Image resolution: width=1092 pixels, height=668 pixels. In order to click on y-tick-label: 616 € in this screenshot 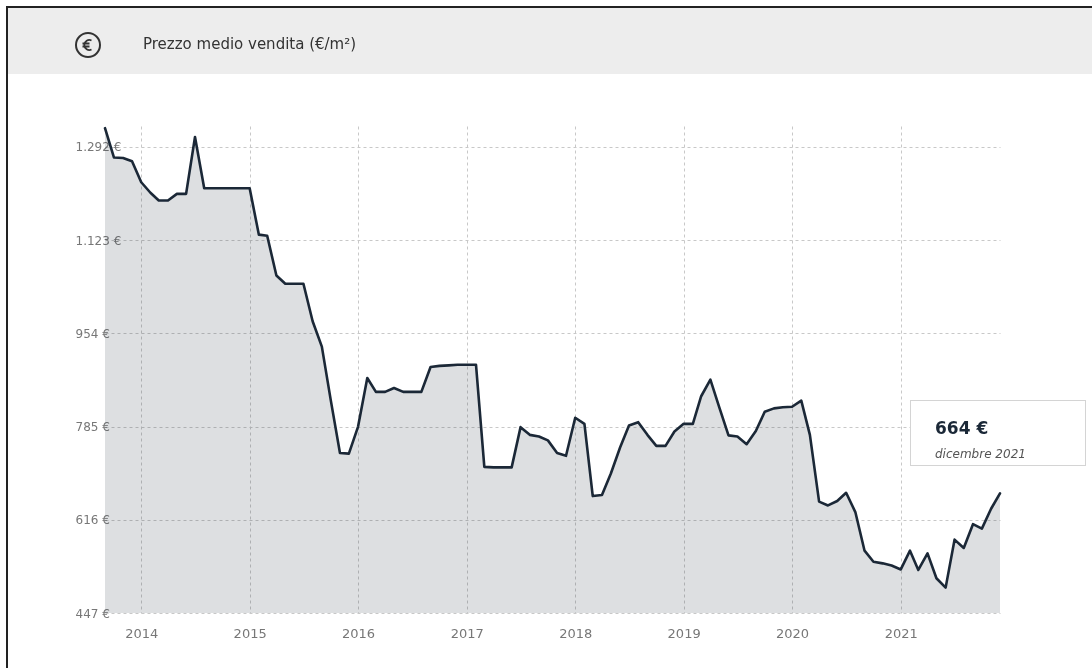, I will do `click(92, 520)`.